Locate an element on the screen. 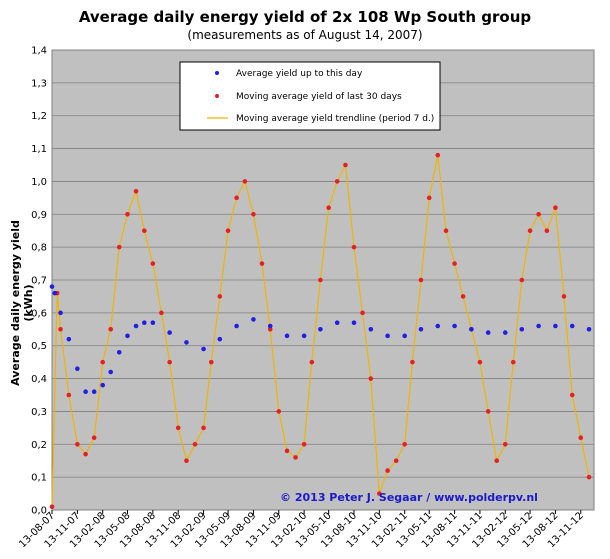 The height and width of the screenshot is (559, 610). y-tick-label: 0,2 is located at coordinates (39, 445).